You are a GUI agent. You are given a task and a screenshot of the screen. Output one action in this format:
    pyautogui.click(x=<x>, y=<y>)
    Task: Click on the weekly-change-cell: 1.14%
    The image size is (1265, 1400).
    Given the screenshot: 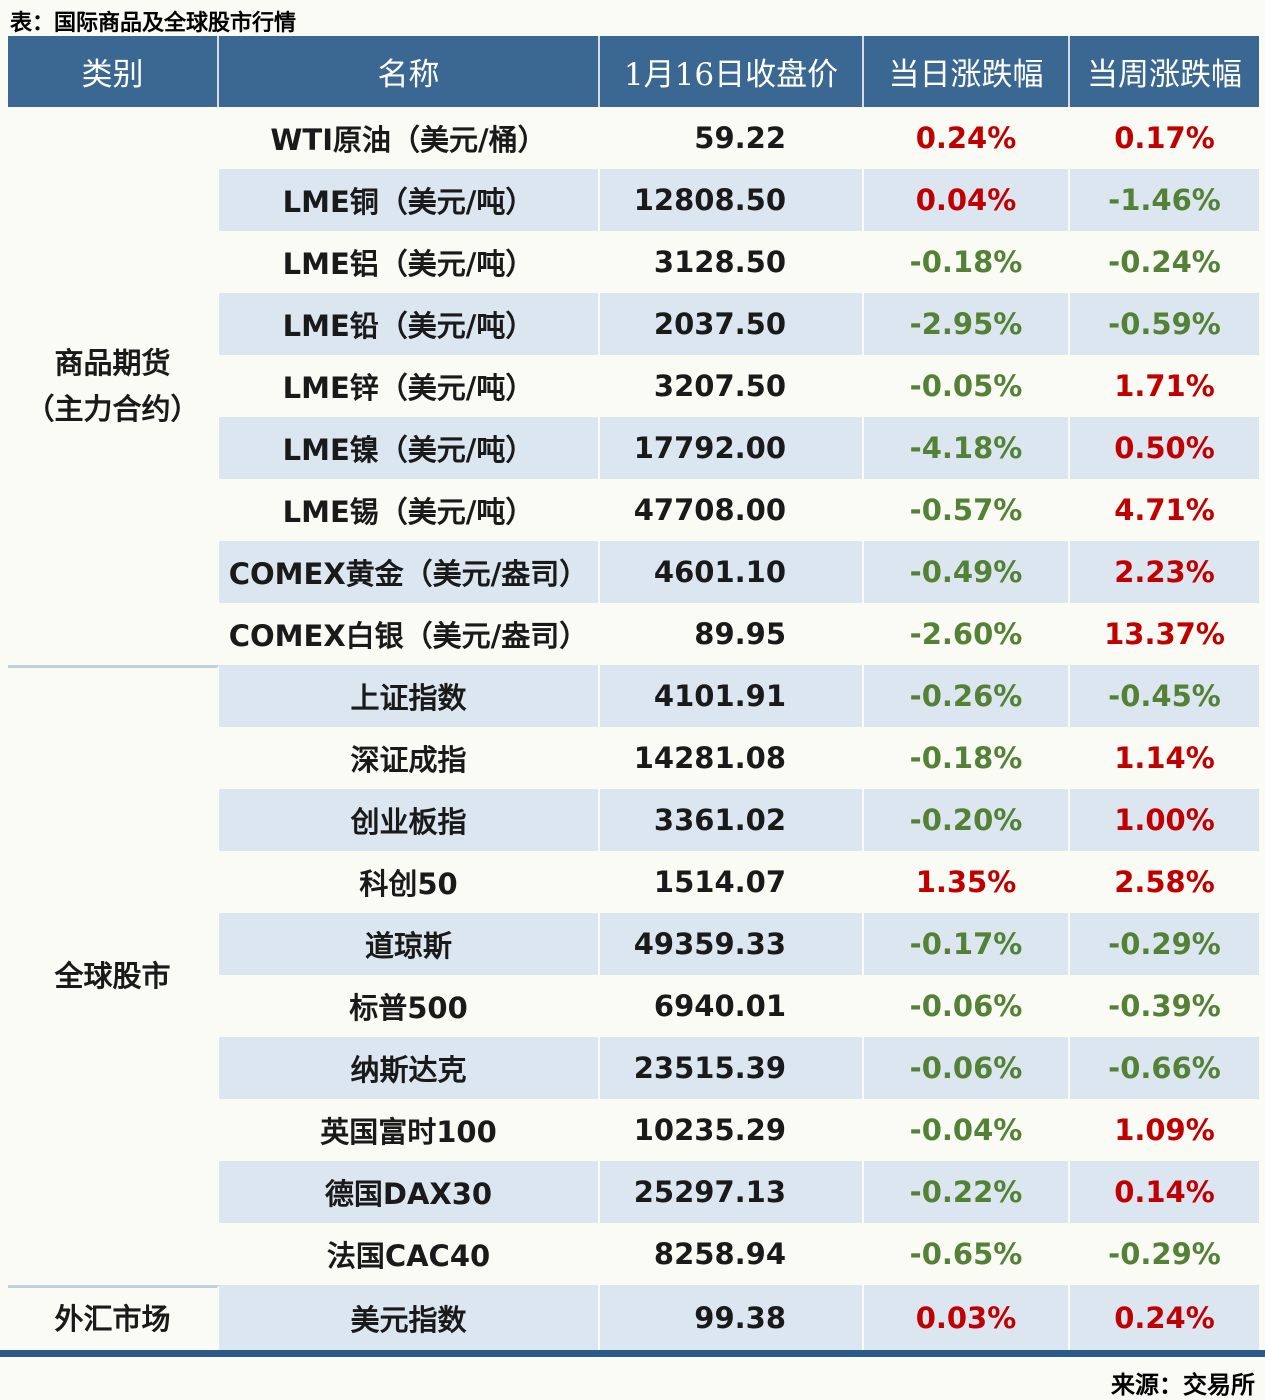 What is the action you would take?
    pyautogui.click(x=1164, y=758)
    